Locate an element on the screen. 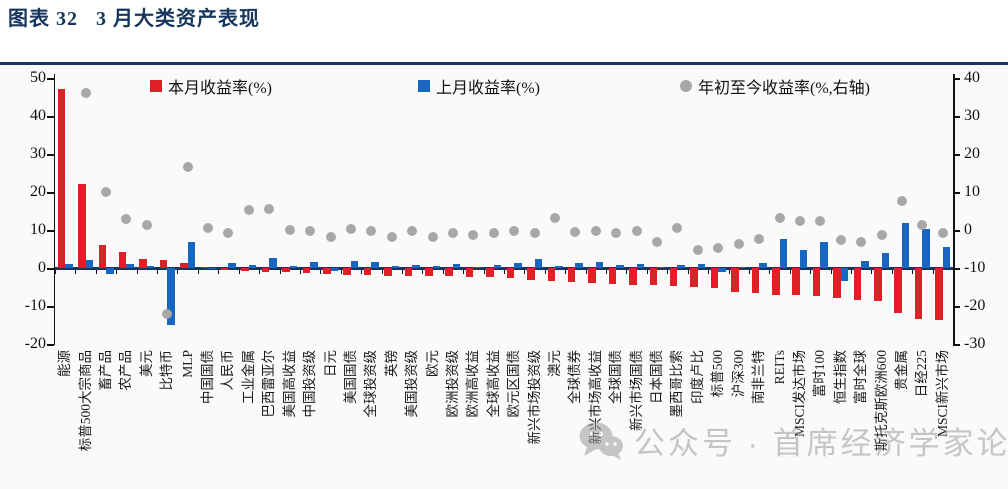 Image resolution: width=1008 pixels, height=489 pixels. category-label: 全球高收益 is located at coordinates (493, 384).